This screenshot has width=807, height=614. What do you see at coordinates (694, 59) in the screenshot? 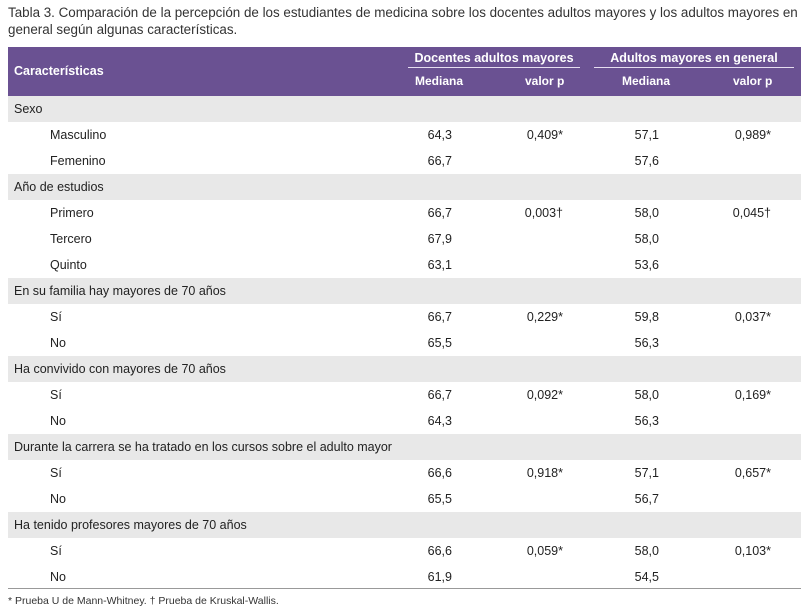
I see `group-header-adultos: Adultos mayores en general` at bounding box center [694, 59].